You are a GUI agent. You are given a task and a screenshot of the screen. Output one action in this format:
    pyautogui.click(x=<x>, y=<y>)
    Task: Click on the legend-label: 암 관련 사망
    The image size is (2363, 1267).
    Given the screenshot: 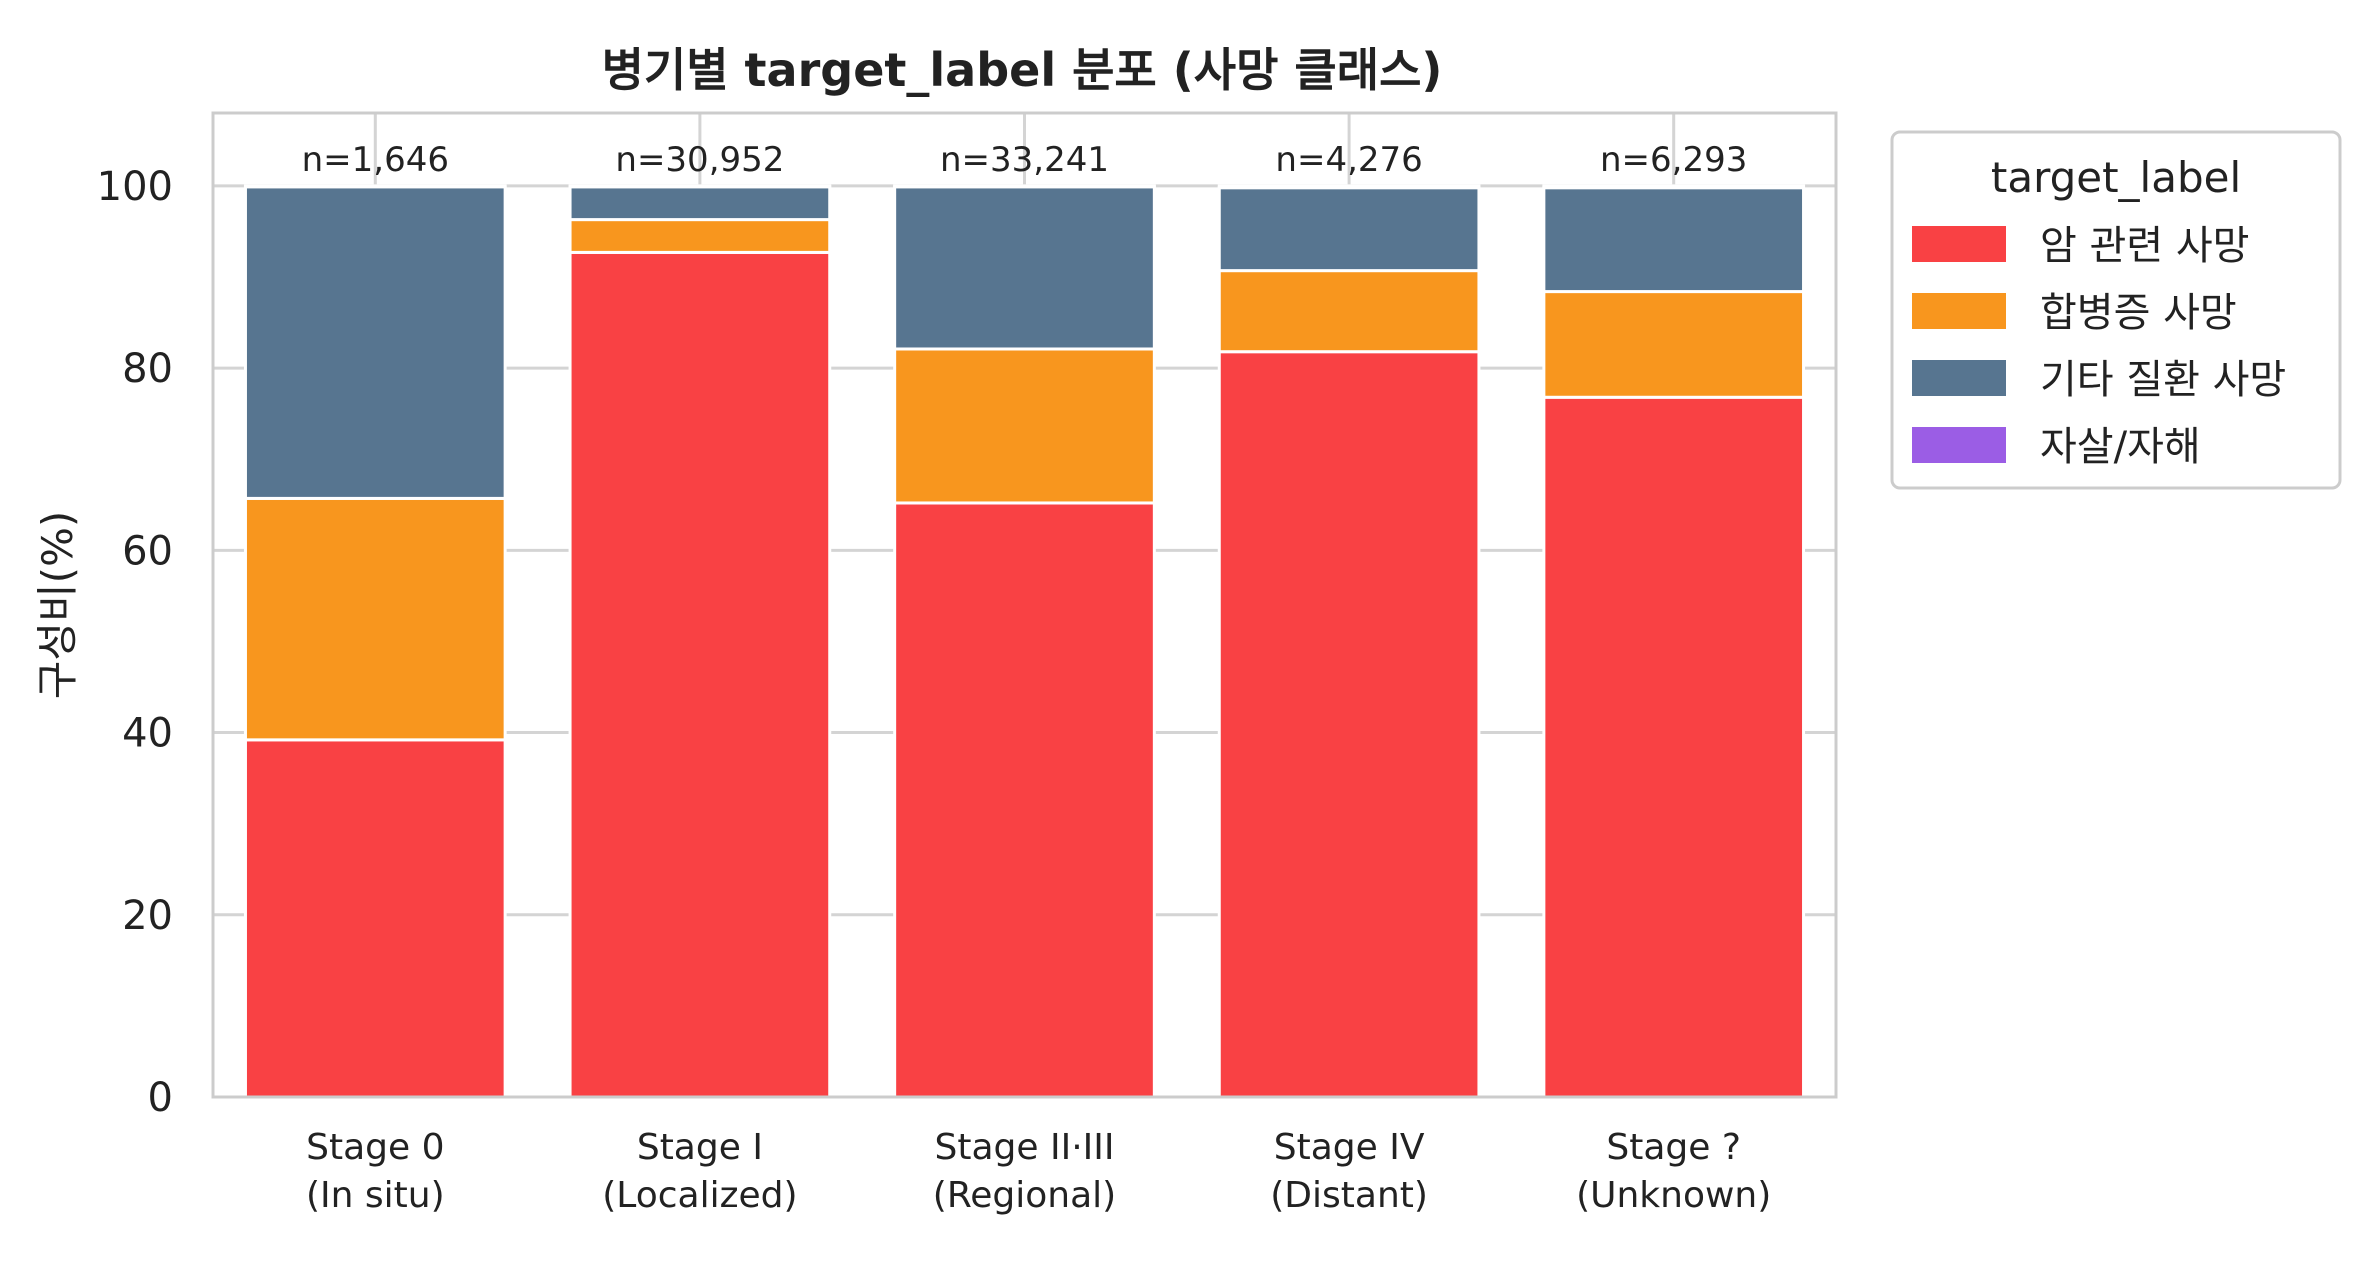 What is the action you would take?
    pyautogui.click(x=2144, y=246)
    